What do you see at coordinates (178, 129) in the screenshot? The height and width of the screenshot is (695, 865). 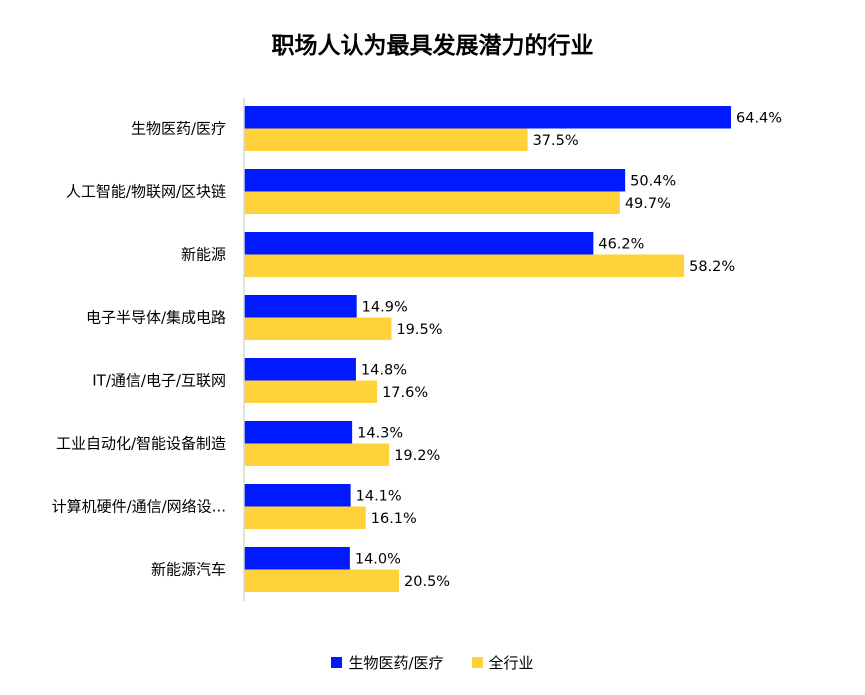 I see `category-label: 生物医药/医疗` at bounding box center [178, 129].